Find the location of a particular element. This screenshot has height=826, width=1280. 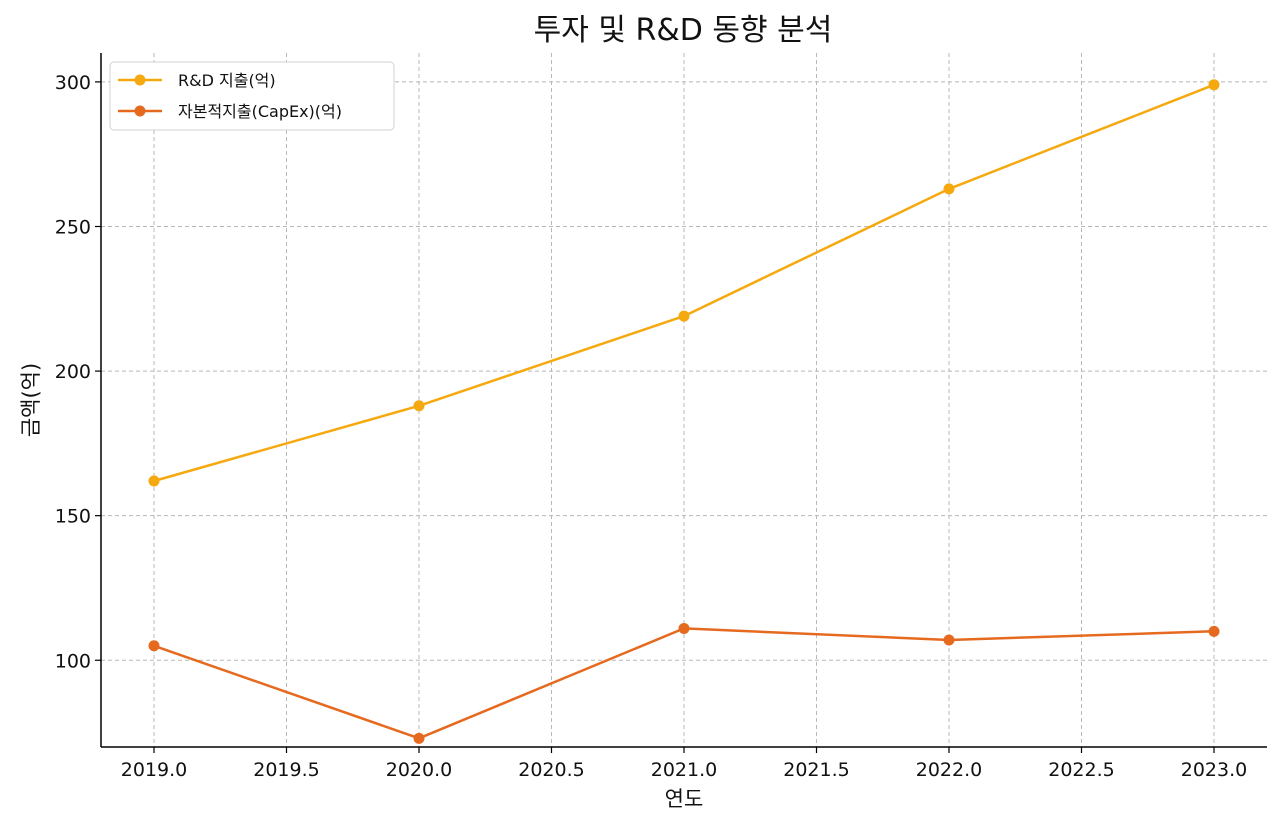

x-tick-label: 2019.0 is located at coordinates (154, 770).